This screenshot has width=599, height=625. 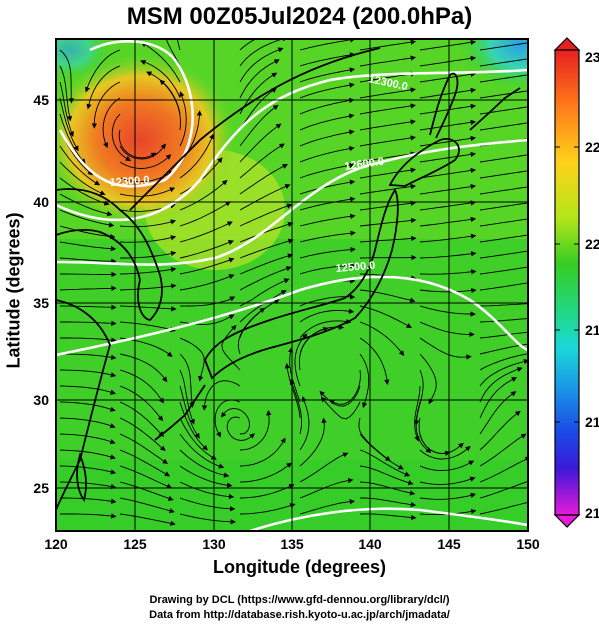 What do you see at coordinates (592, 244) in the screenshot?
I see `colorbar-tick: 222` at bounding box center [592, 244].